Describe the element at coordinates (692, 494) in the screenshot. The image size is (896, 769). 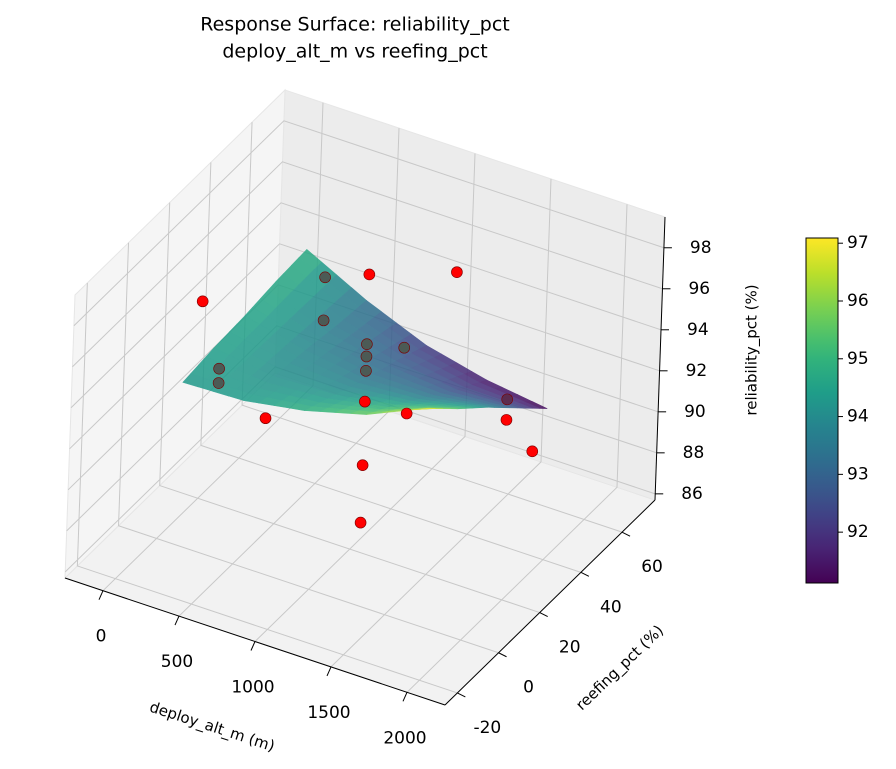
I see `z-tick-label: 86` at that location.